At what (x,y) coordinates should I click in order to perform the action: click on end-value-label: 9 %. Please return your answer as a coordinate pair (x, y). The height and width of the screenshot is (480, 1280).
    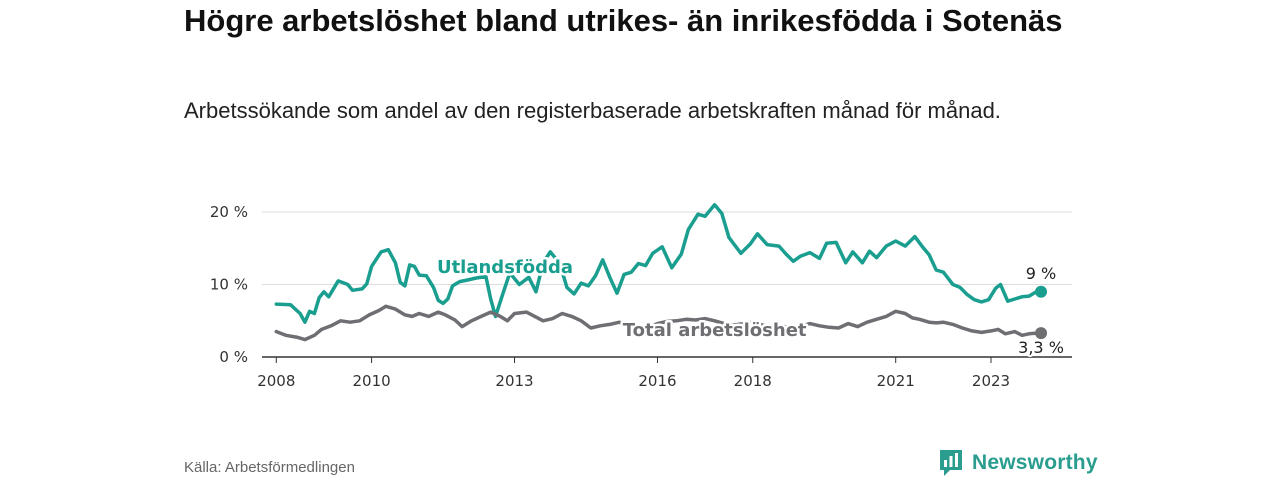
    Looking at the image, I should click on (1041, 273).